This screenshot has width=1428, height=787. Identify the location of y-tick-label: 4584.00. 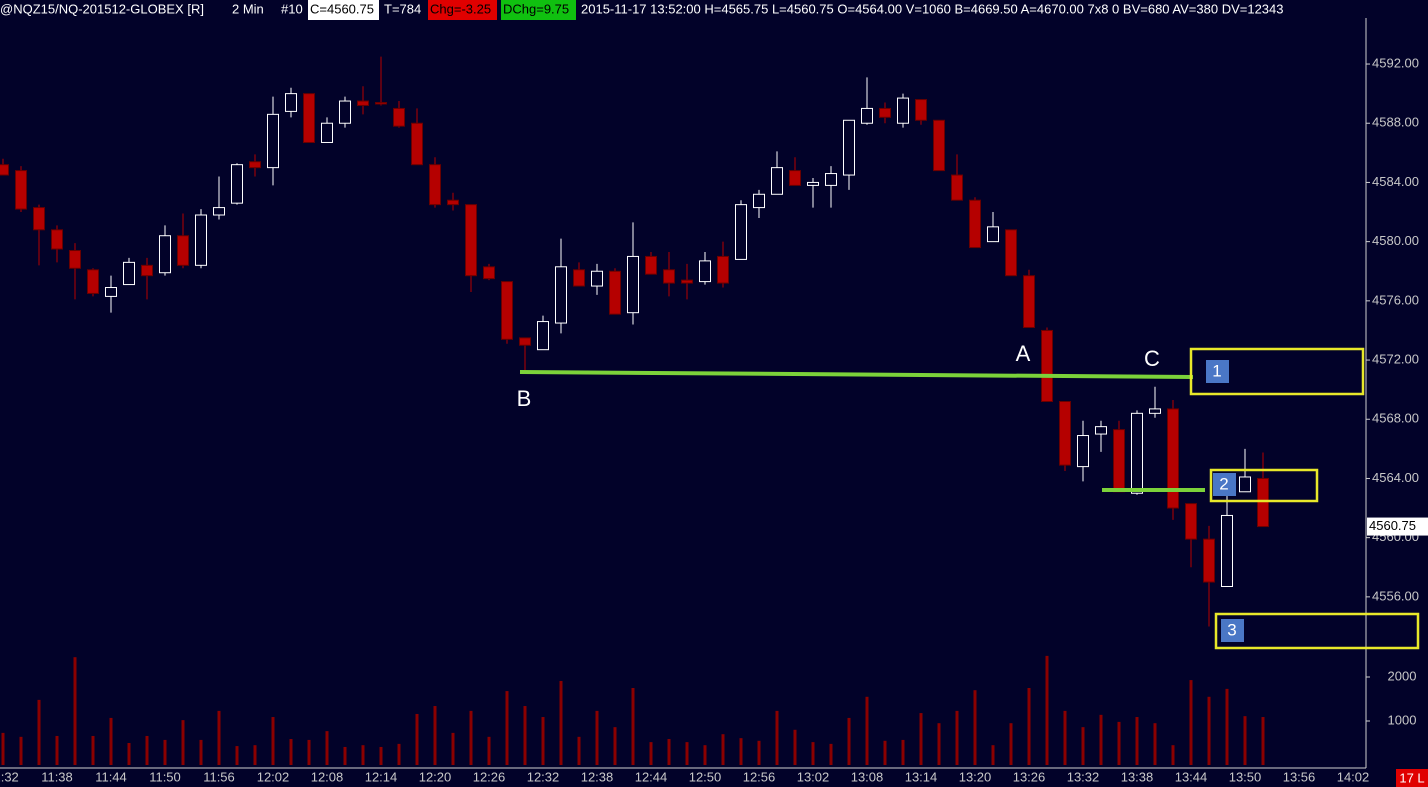
(1395, 181).